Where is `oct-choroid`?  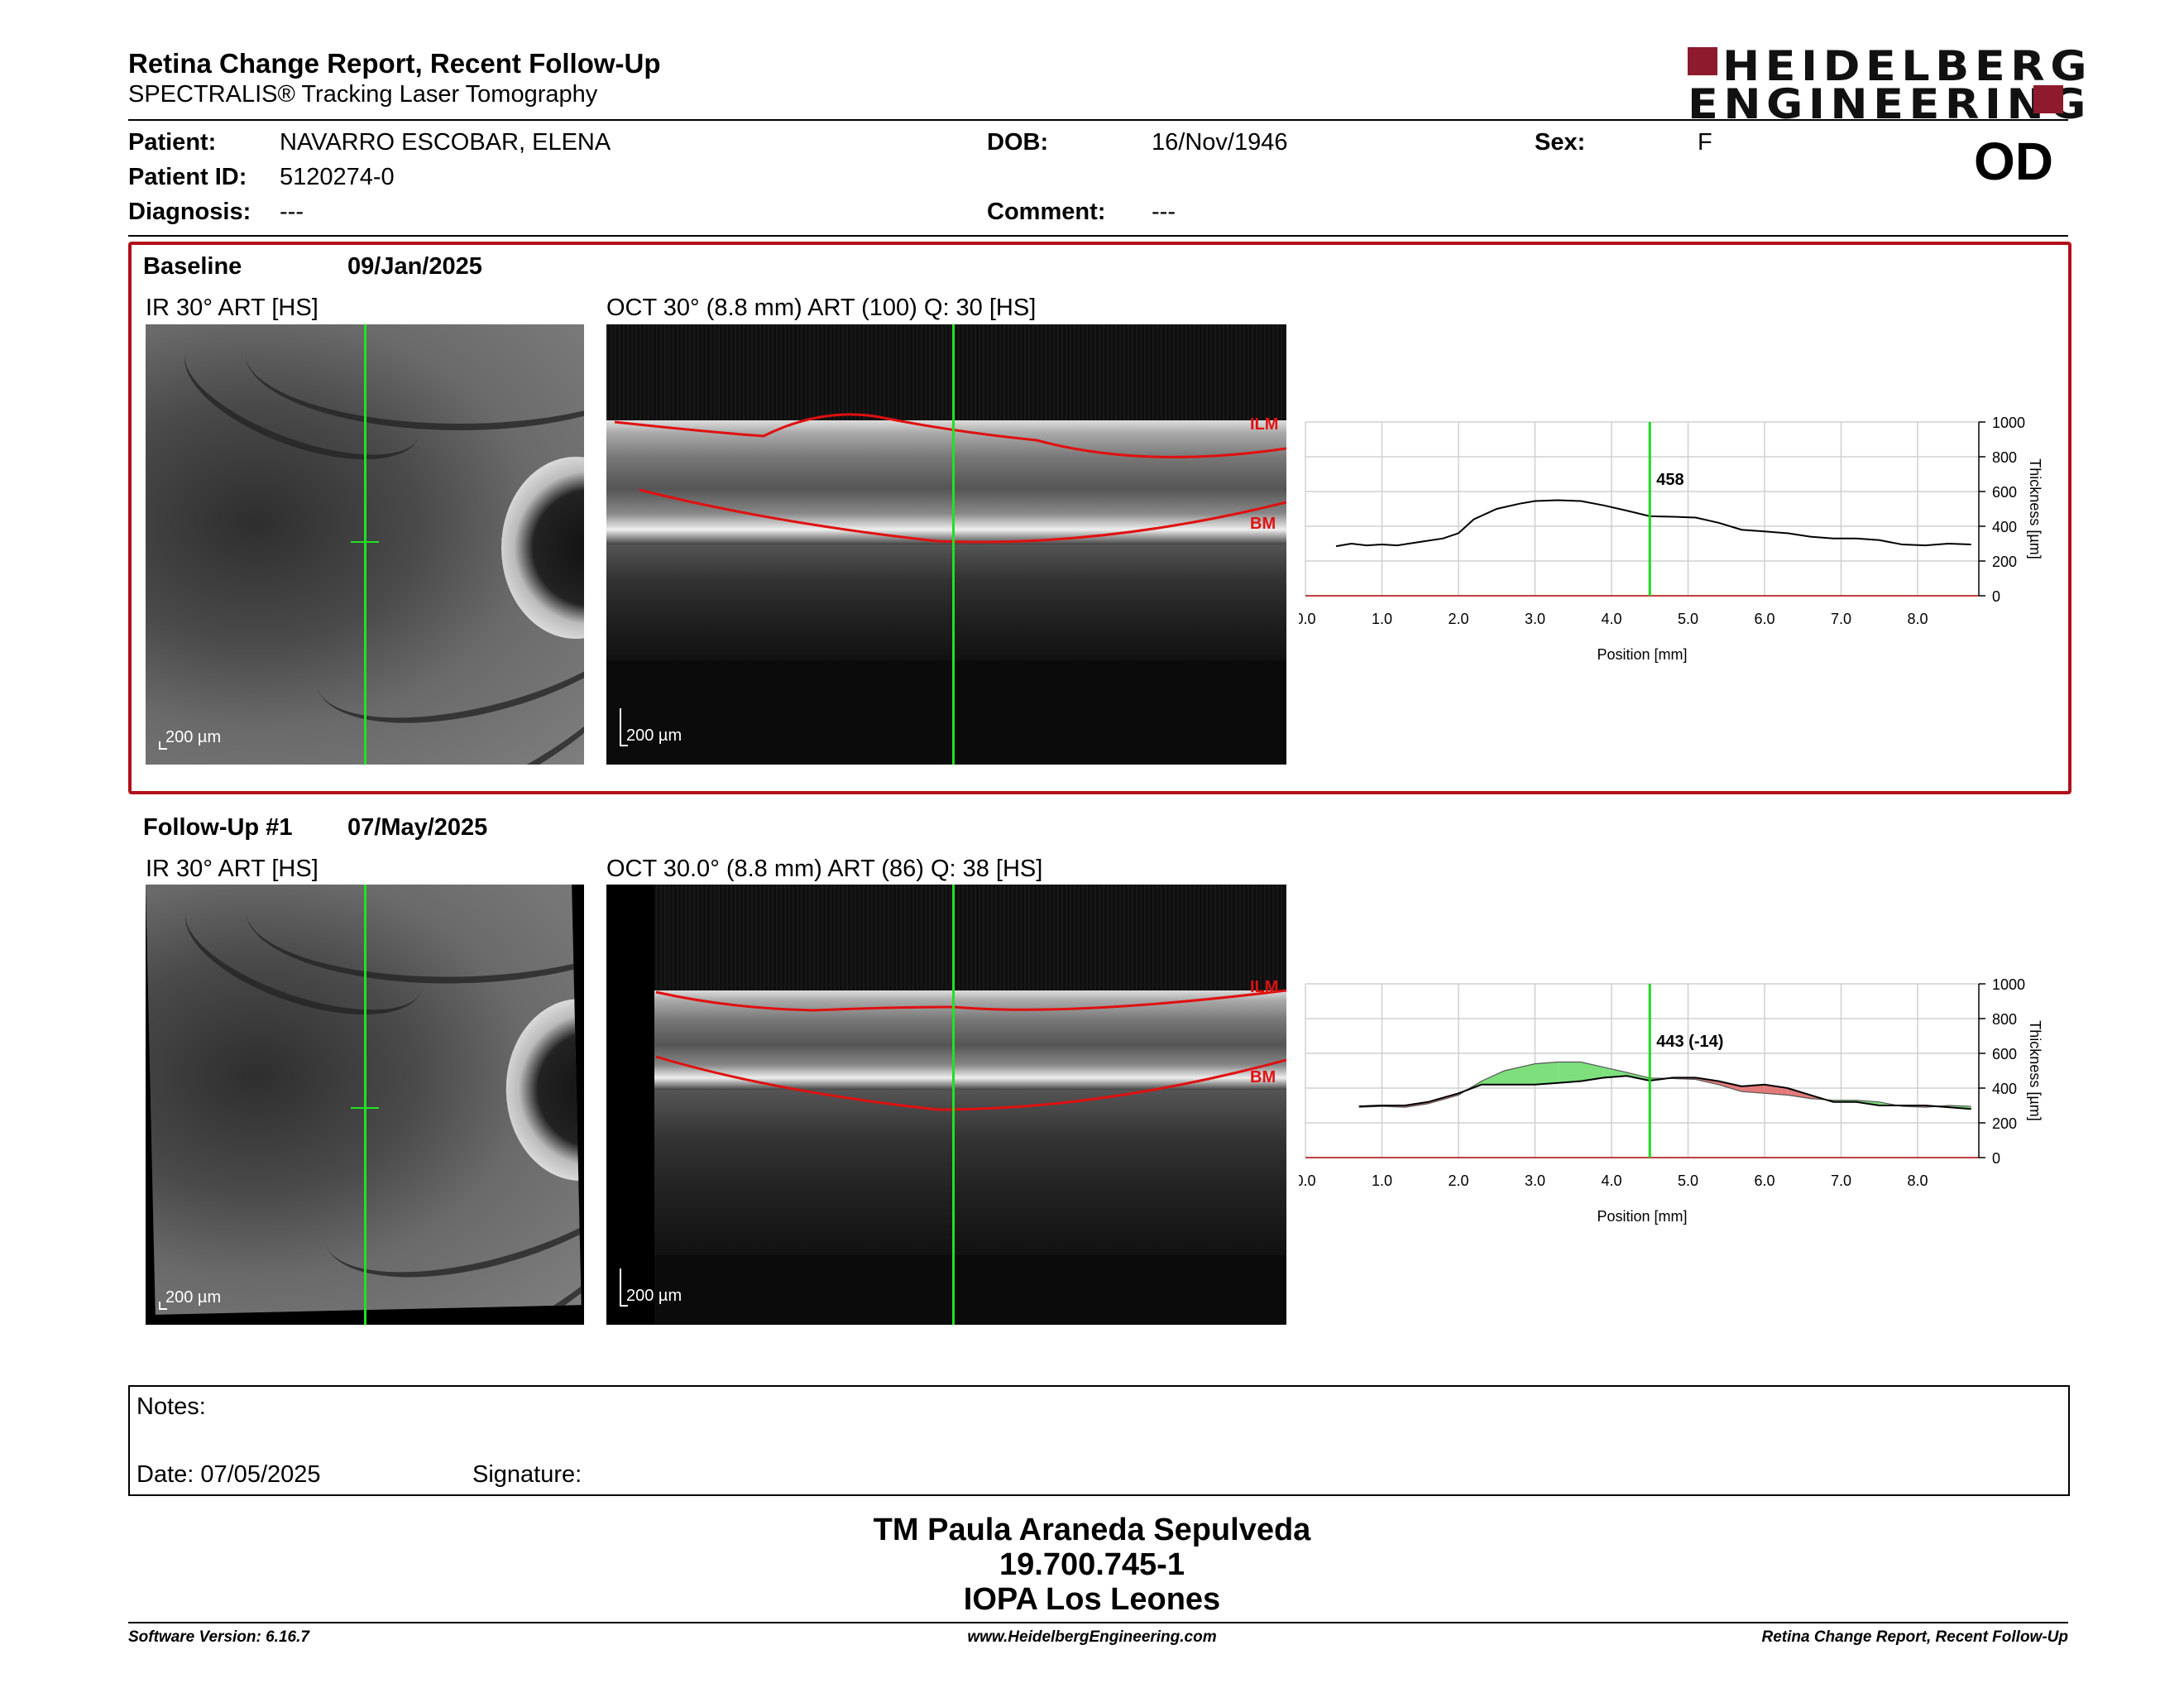
oct-choroid is located at coordinates (946, 602).